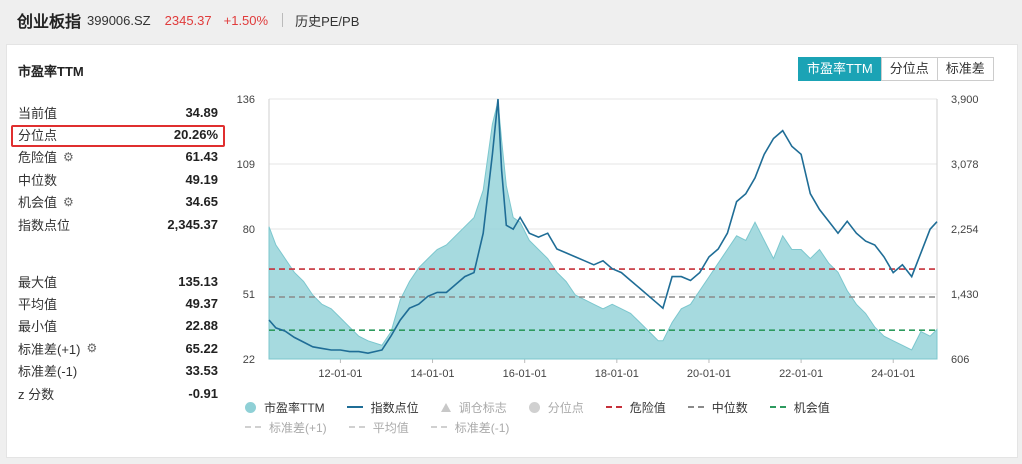 This screenshot has width=1022, height=464. What do you see at coordinates (246, 20) in the screenshot?
I see `index-change: +1.50%` at bounding box center [246, 20].